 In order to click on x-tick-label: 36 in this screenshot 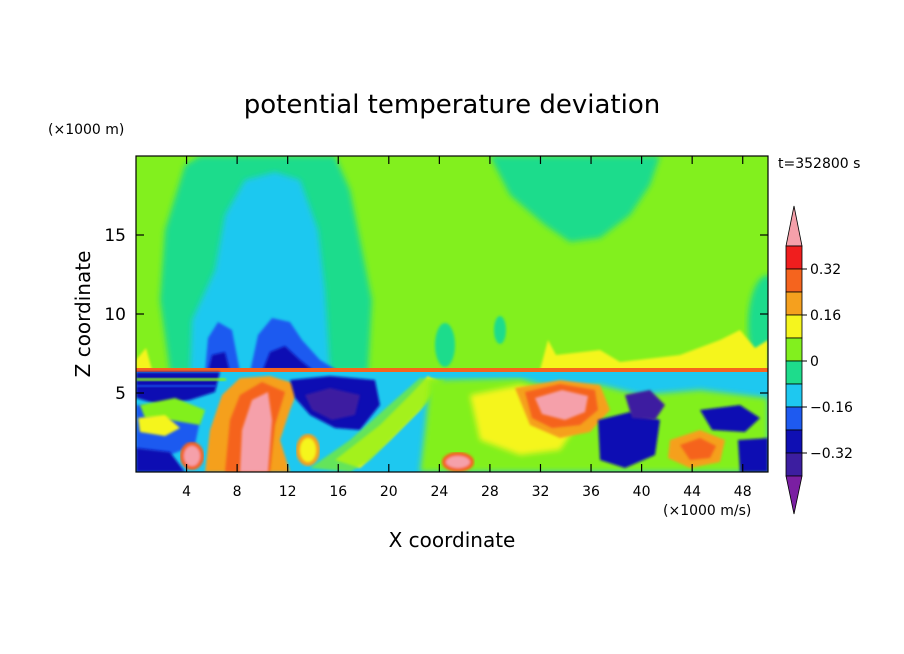, I will do `click(591, 492)`.